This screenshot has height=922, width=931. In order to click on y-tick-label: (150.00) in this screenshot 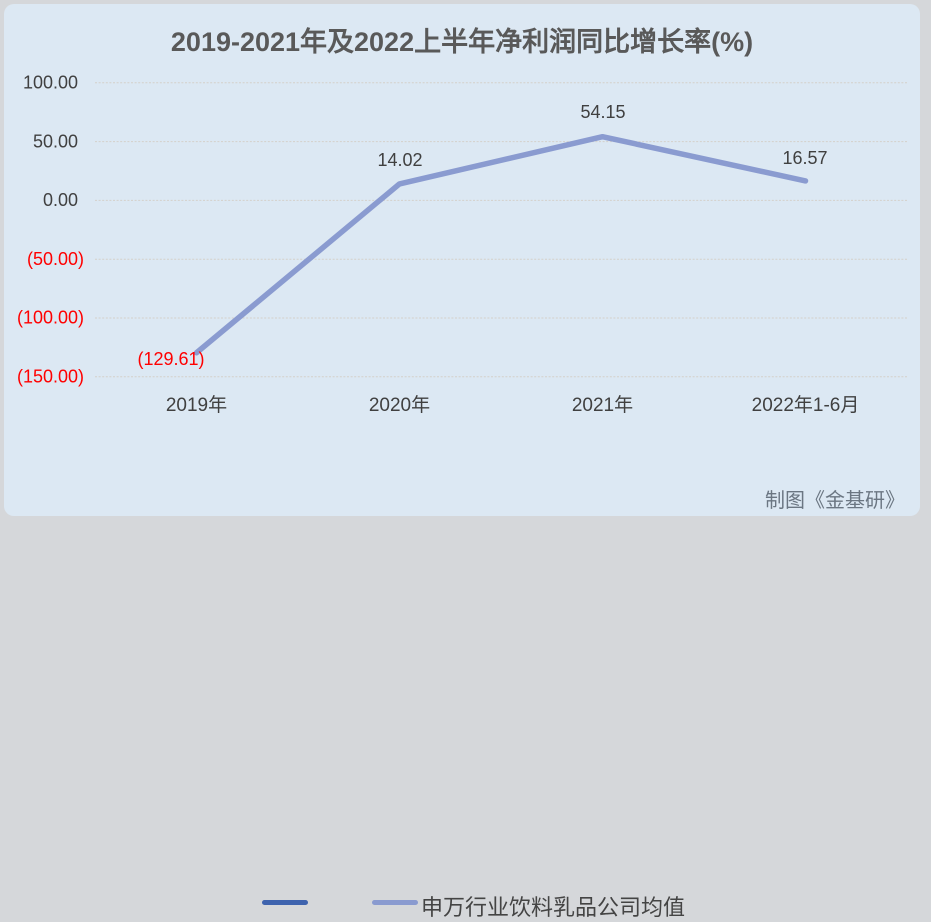, I will do `click(50, 377)`.